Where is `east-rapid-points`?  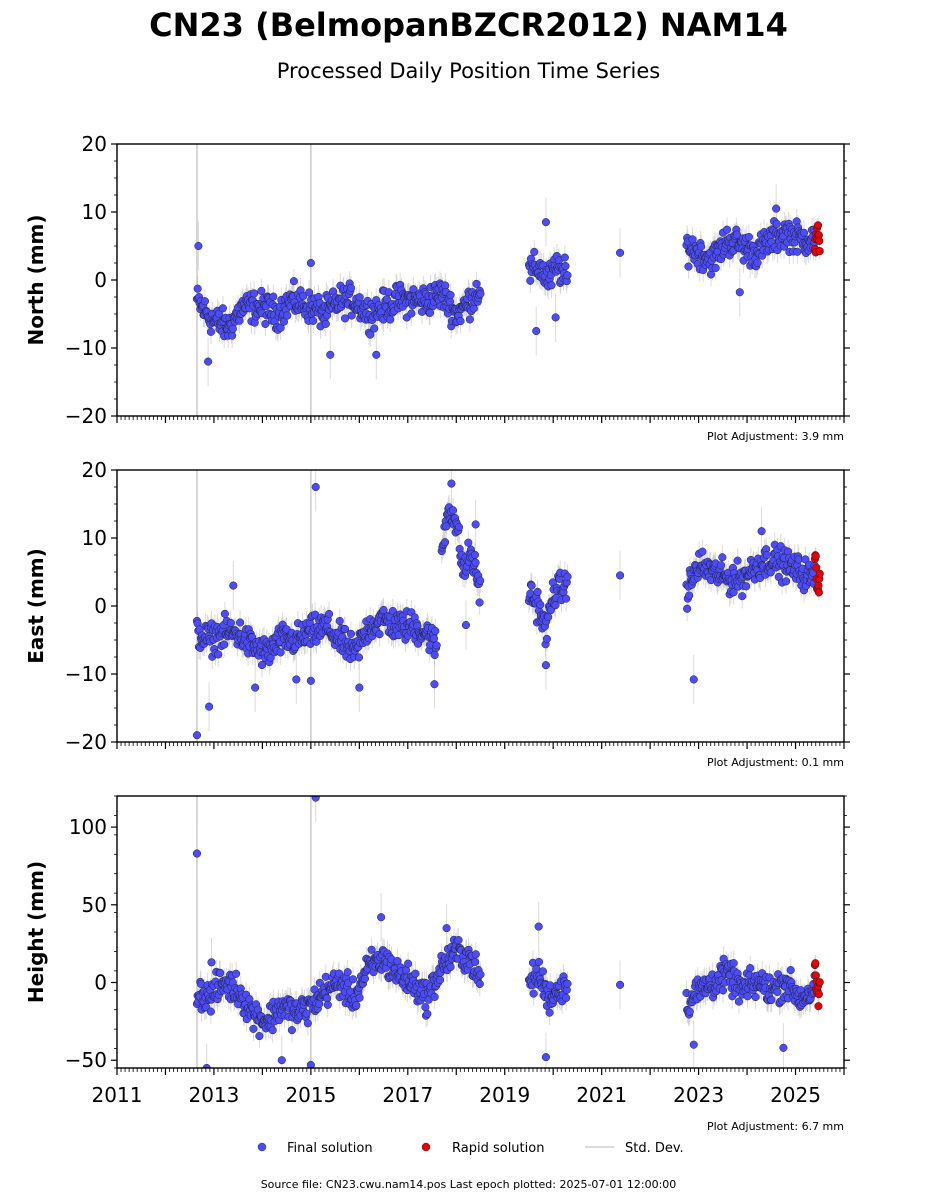 east-rapid-points is located at coordinates (817, 574).